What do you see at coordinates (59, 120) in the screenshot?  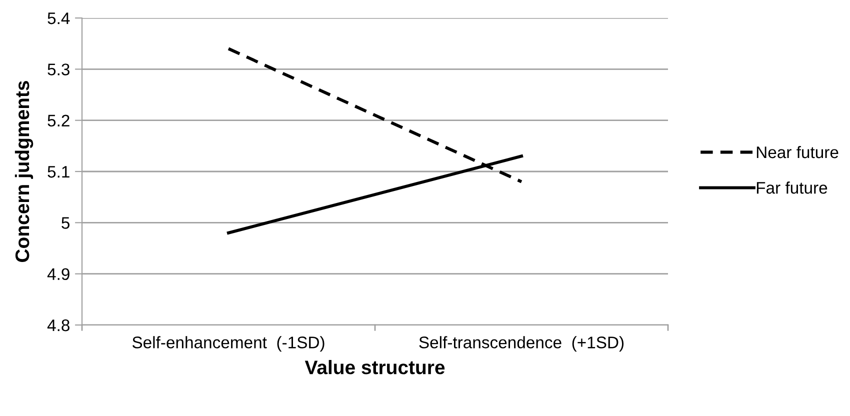 I see `y-tick-label: 5.2` at bounding box center [59, 120].